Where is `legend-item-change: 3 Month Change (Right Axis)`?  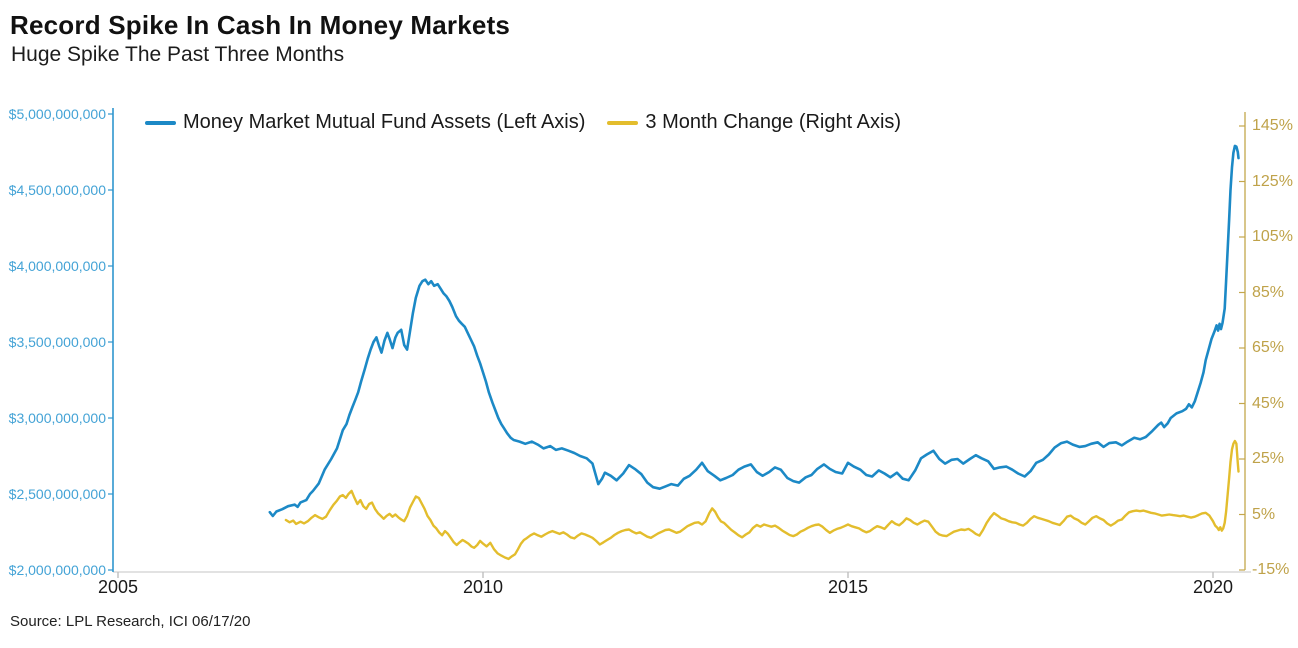 legend-item-change: 3 Month Change (Right Axis) is located at coordinates (754, 122).